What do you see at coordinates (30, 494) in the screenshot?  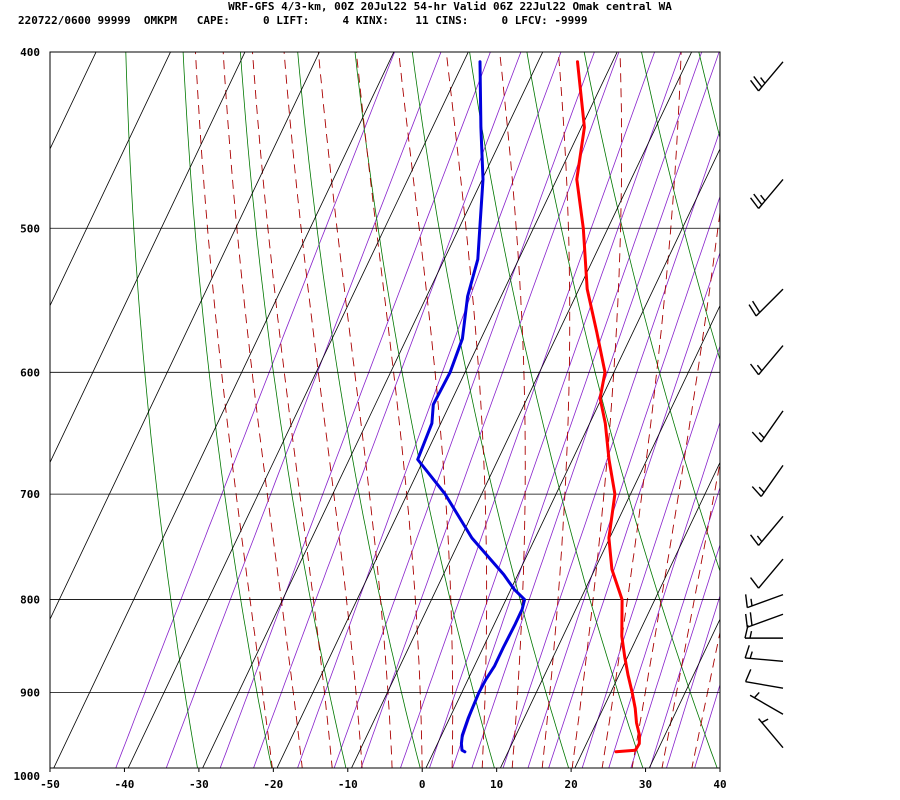 I see `y-tick-label: 700` at bounding box center [30, 494].